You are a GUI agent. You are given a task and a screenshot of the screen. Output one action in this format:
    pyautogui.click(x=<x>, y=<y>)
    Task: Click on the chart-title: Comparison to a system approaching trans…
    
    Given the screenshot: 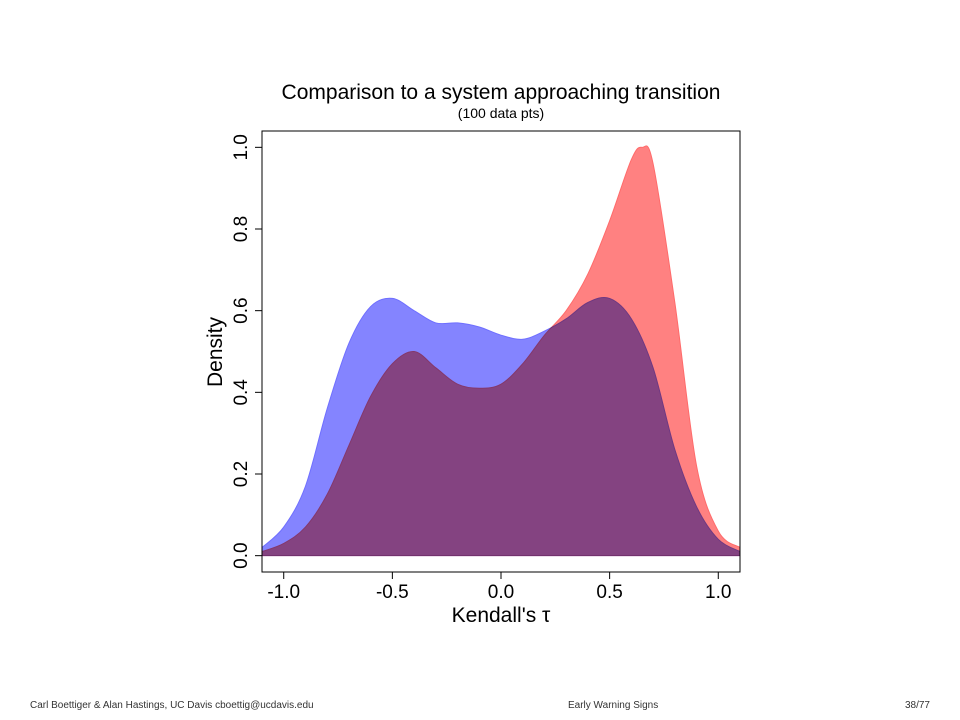 What is the action you would take?
    pyautogui.click(x=501, y=92)
    